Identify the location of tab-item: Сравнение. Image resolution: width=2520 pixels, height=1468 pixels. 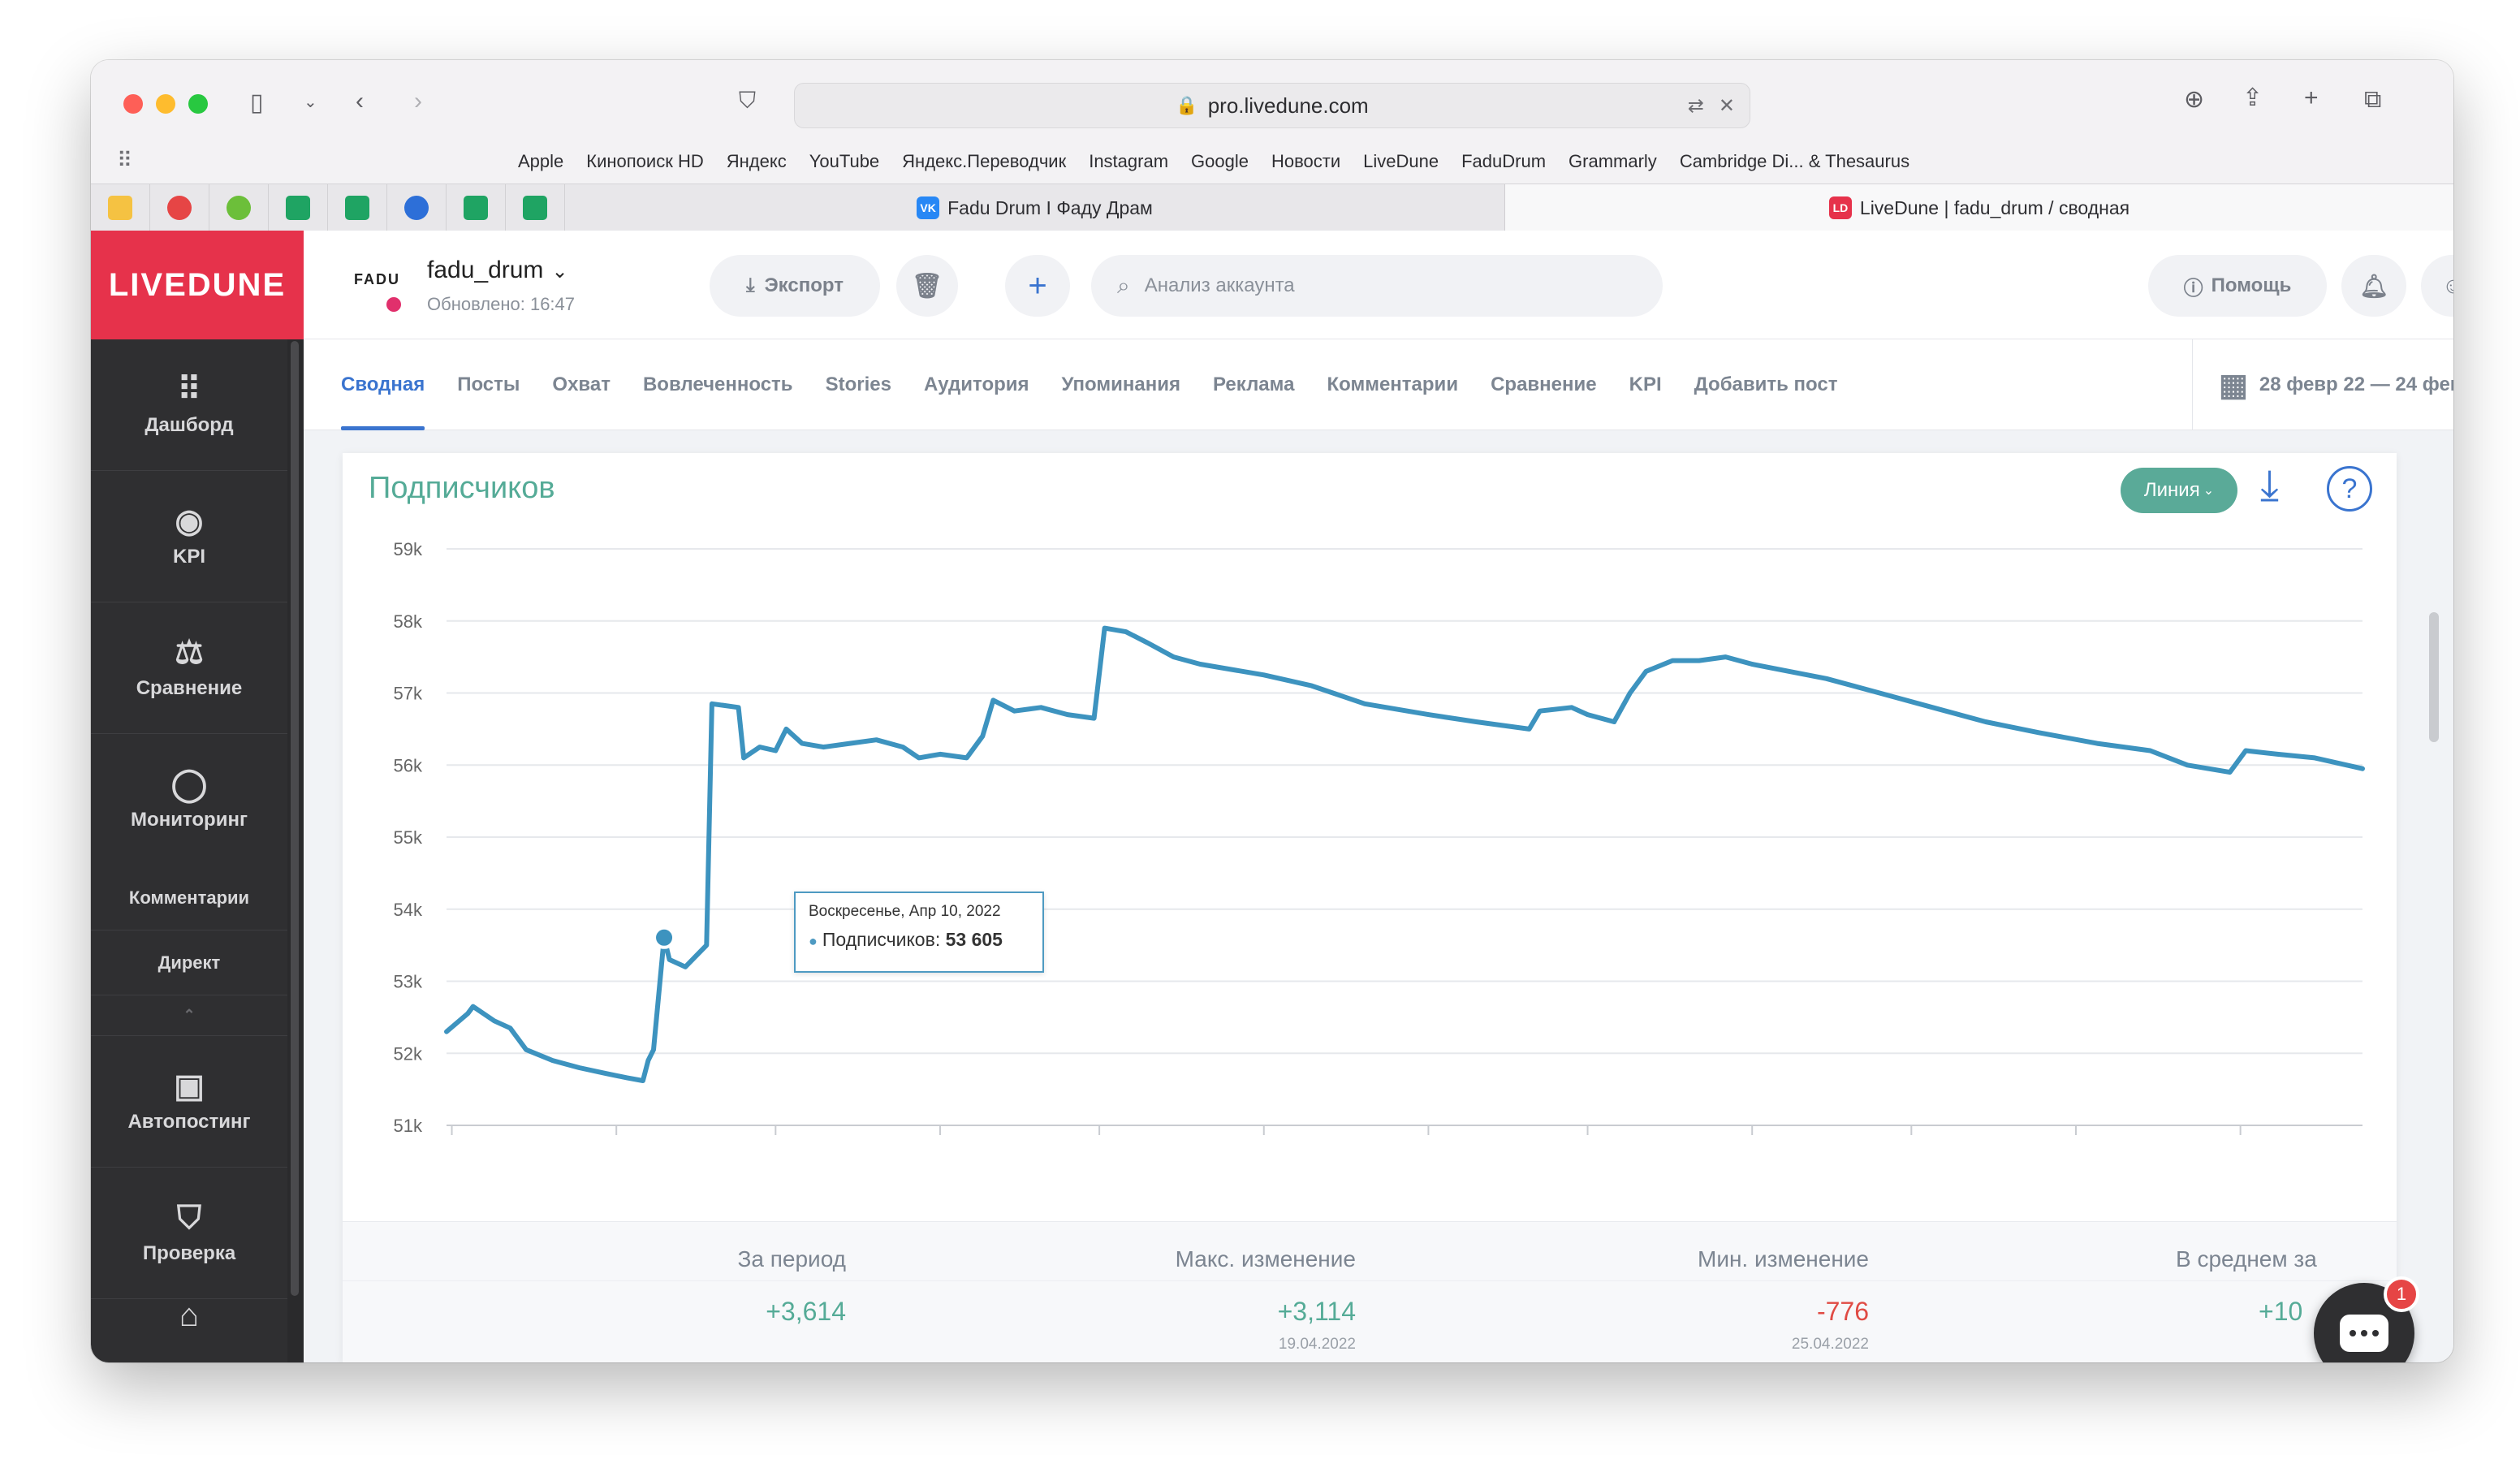
(1544, 384).